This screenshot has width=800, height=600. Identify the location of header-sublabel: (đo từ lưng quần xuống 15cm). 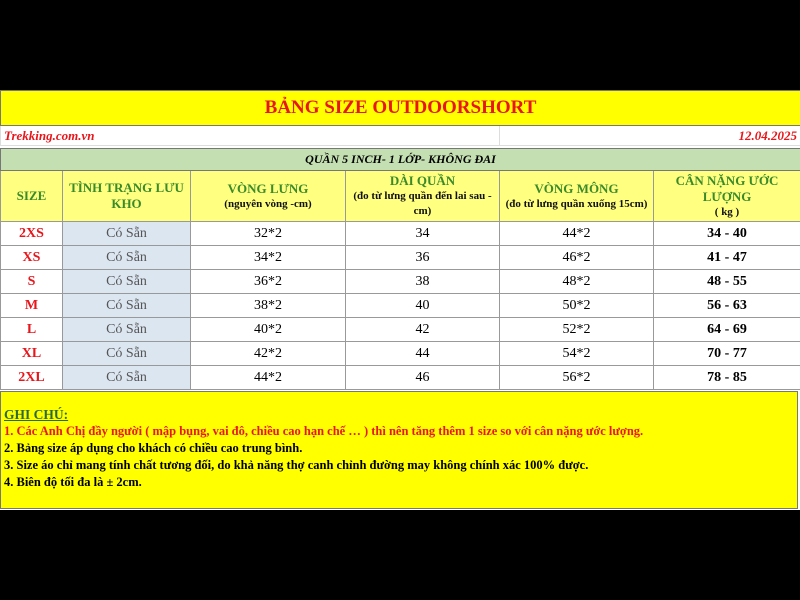
(576, 203).